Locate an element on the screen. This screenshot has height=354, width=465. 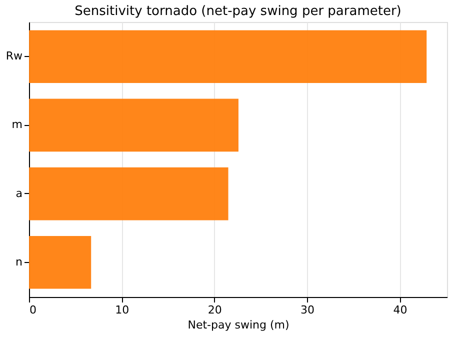
x-tick-label: 30 is located at coordinates (307, 310).